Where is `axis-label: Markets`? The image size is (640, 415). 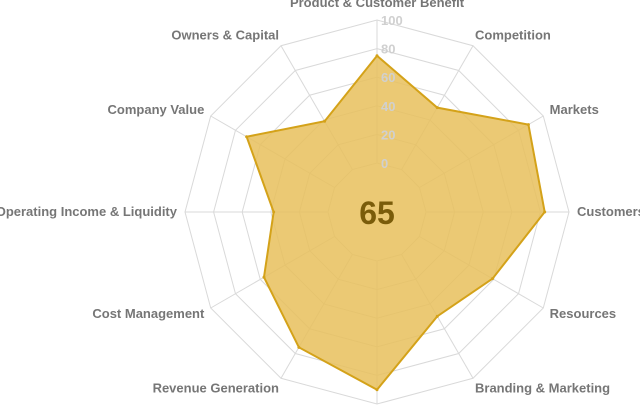
axis-label: Markets is located at coordinates (574, 109).